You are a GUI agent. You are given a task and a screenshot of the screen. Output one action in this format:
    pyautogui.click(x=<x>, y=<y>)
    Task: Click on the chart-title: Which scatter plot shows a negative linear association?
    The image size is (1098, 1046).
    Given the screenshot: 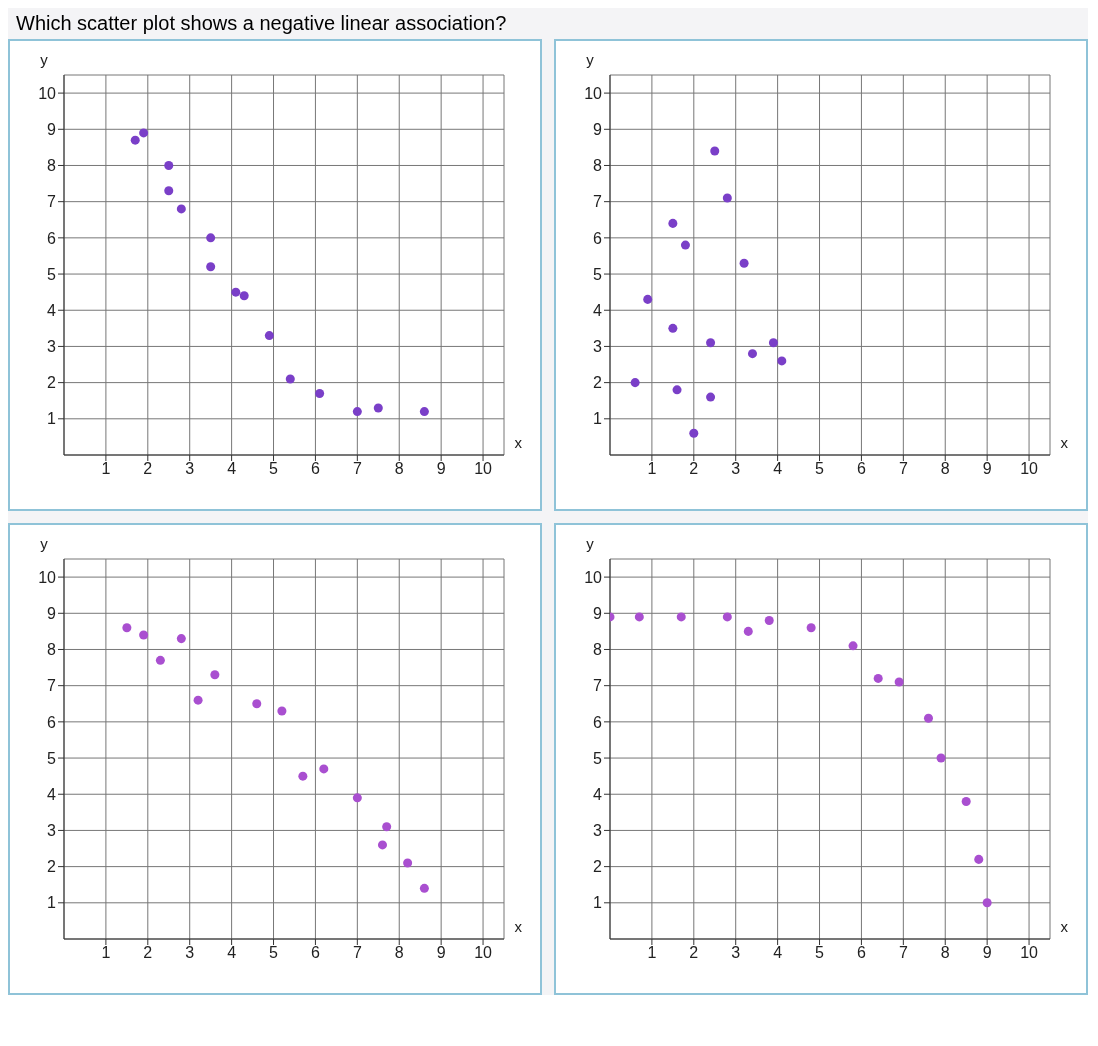 What is the action you would take?
    pyautogui.click(x=261, y=23)
    